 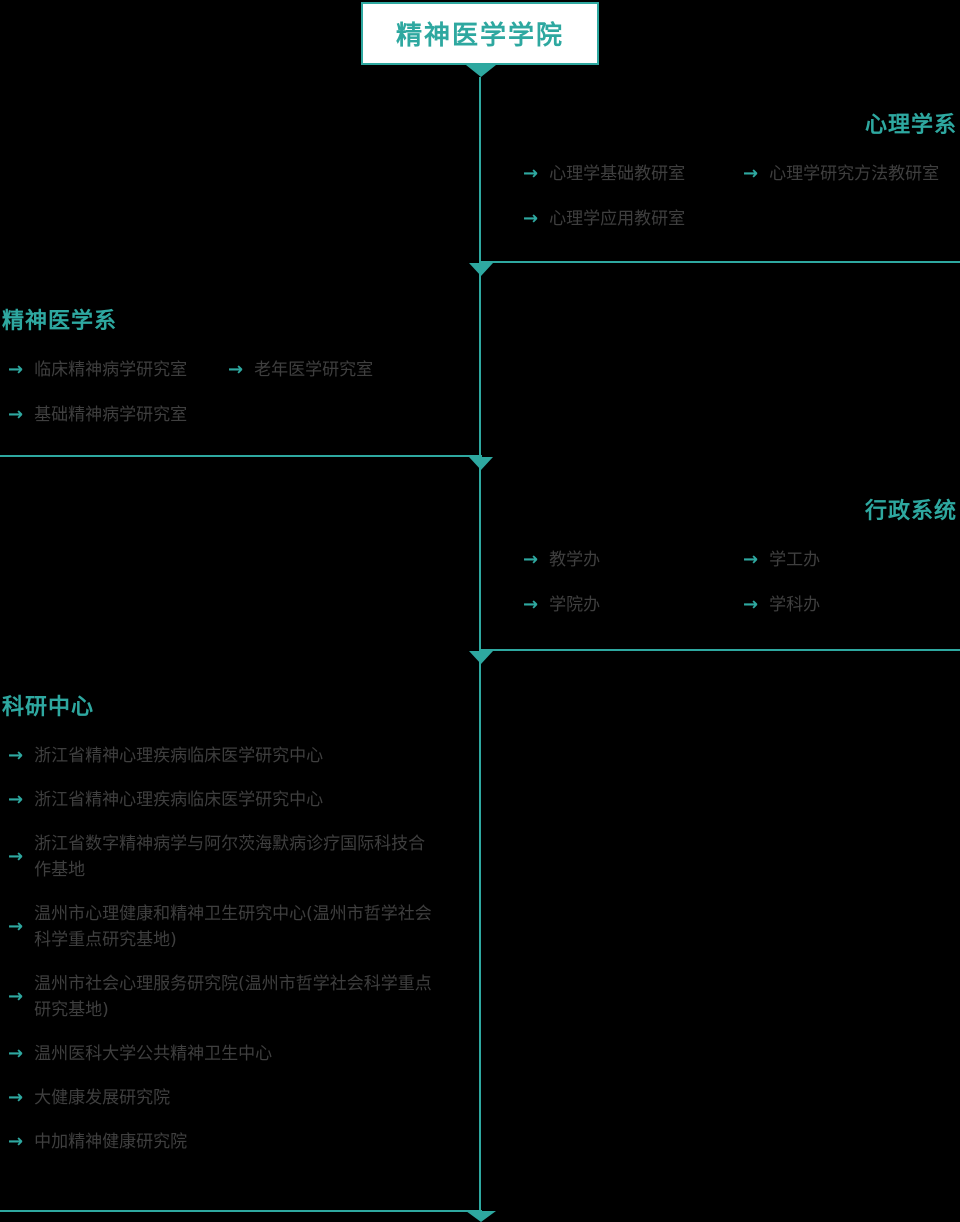 I want to click on org-item-label: 温州医科大学公共精神卫生中心, so click(x=153, y=1054).